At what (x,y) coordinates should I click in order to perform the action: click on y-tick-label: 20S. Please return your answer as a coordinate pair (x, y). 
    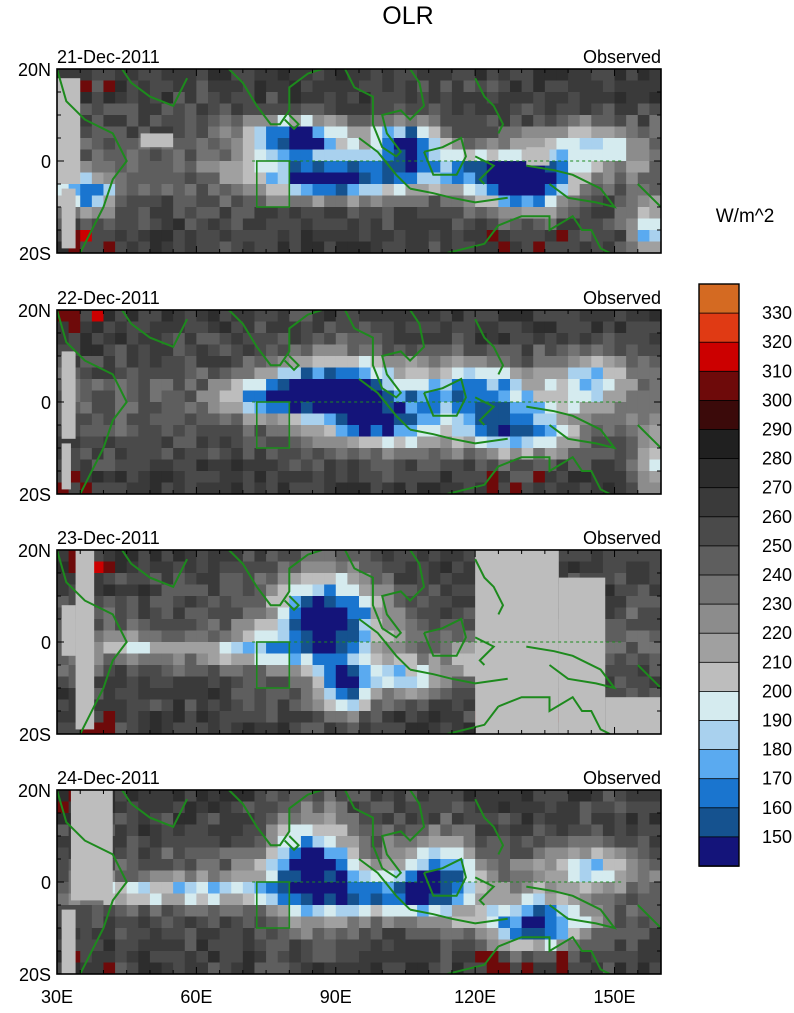
    Looking at the image, I should click on (35, 735).